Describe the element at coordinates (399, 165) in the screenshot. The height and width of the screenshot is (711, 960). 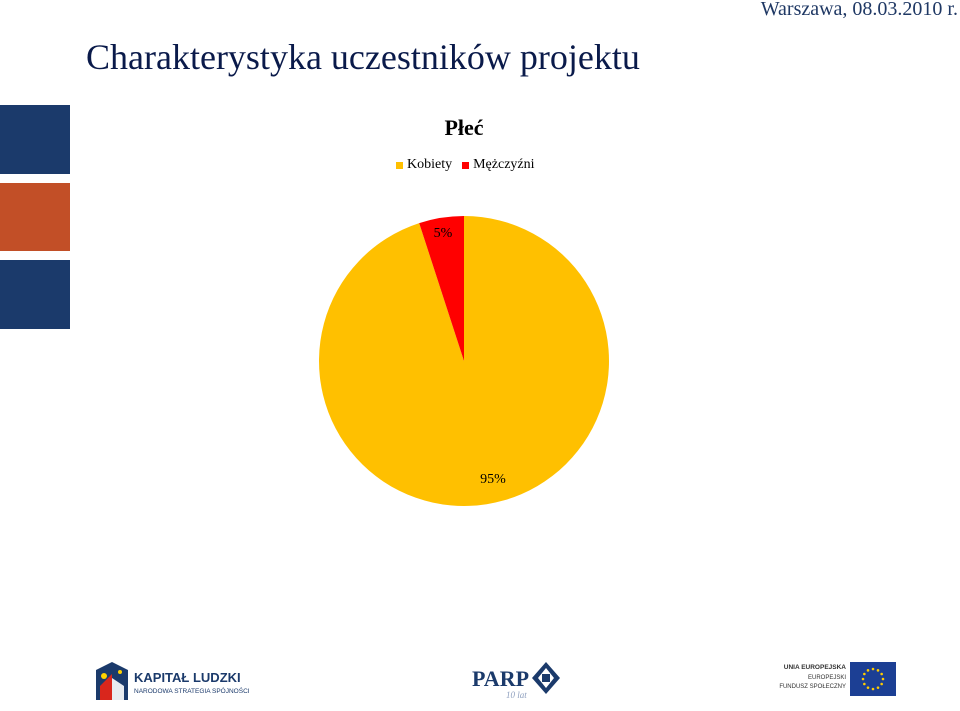
I see `legend-swatch-kobiety` at that location.